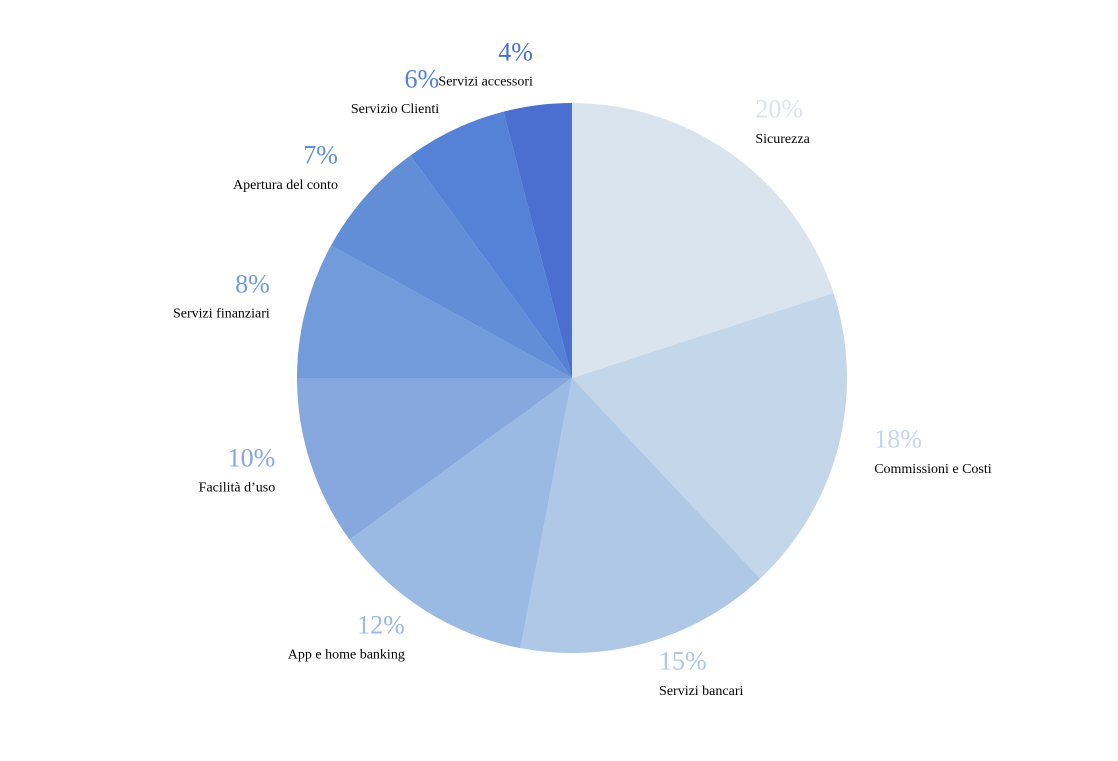 This screenshot has width=1118, height=761. I want to click on value-label: 12%, so click(381, 624).